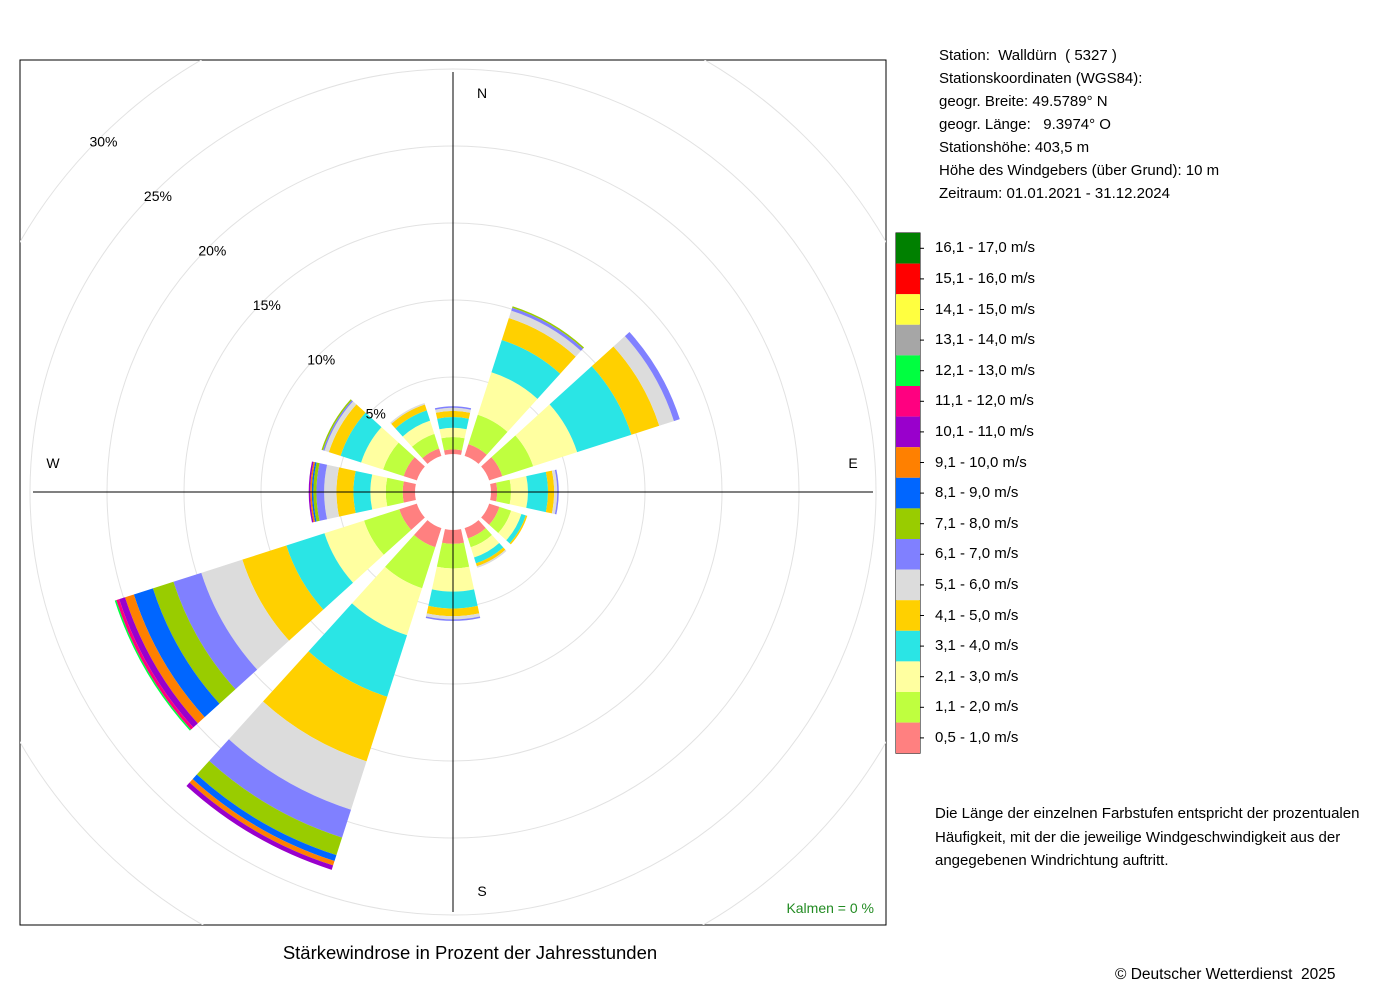 The height and width of the screenshot is (1000, 1400). I want to click on legend-label: 15,1 - 16,0 m/s, so click(985, 278).